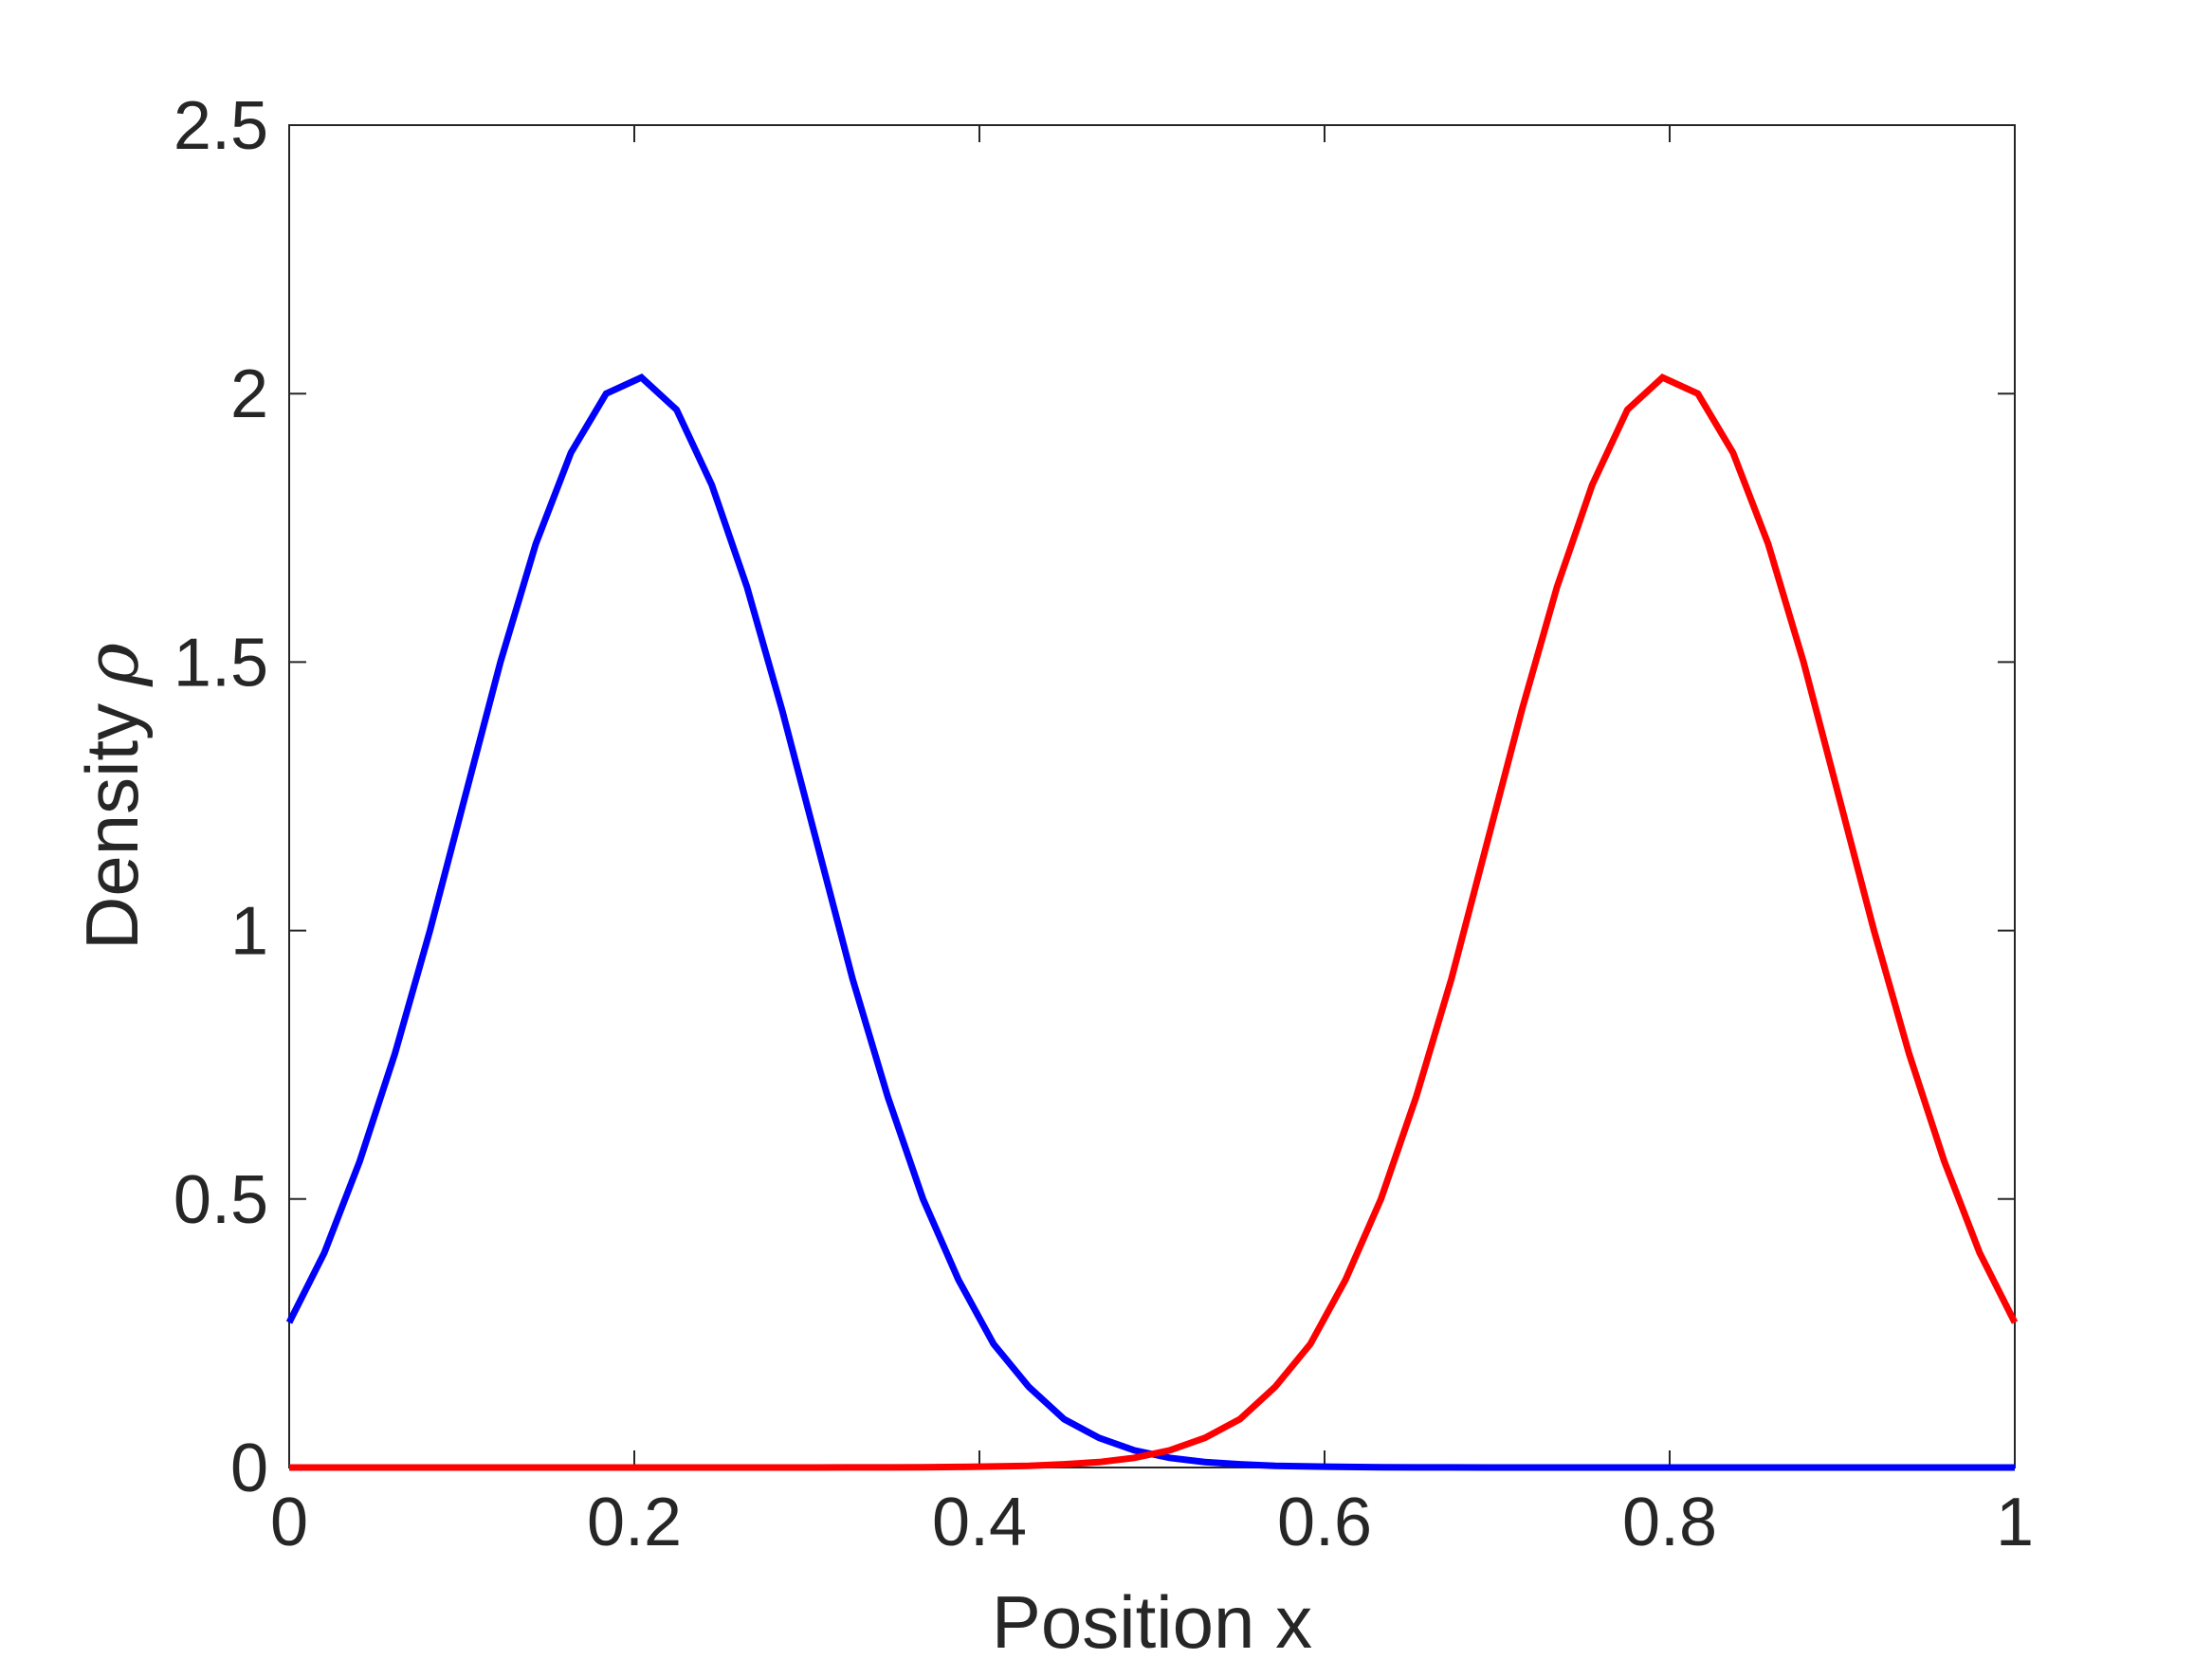 Image resolution: width=2212 pixels, height=1659 pixels. What do you see at coordinates (249, 1468) in the screenshot?
I see `y-tick-label: 0` at bounding box center [249, 1468].